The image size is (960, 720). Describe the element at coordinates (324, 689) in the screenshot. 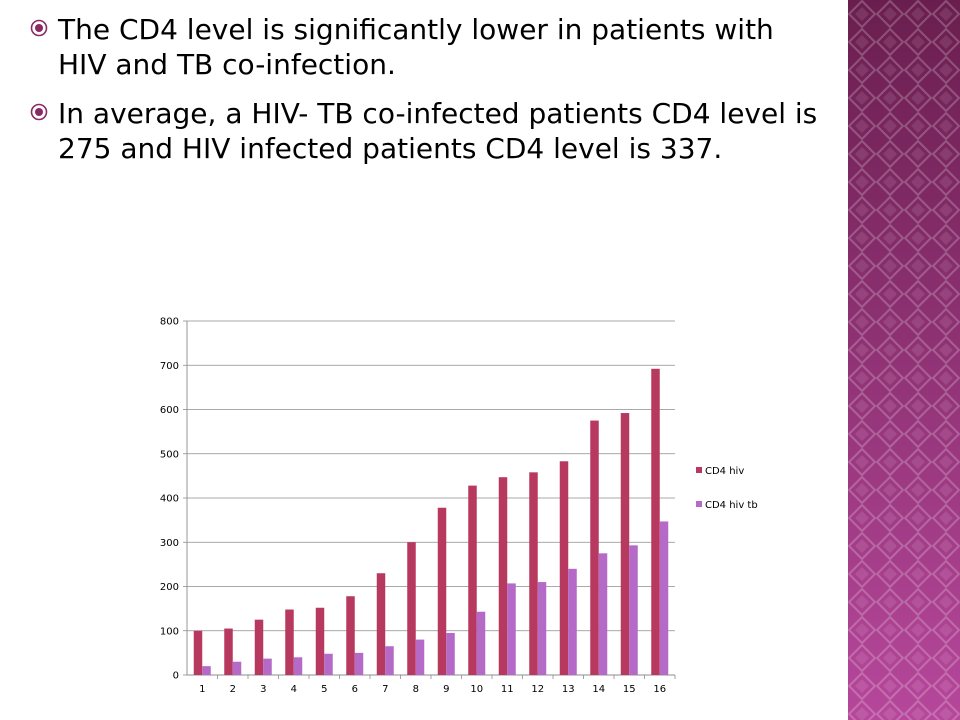

I see `x-tick-label: 5` at that location.